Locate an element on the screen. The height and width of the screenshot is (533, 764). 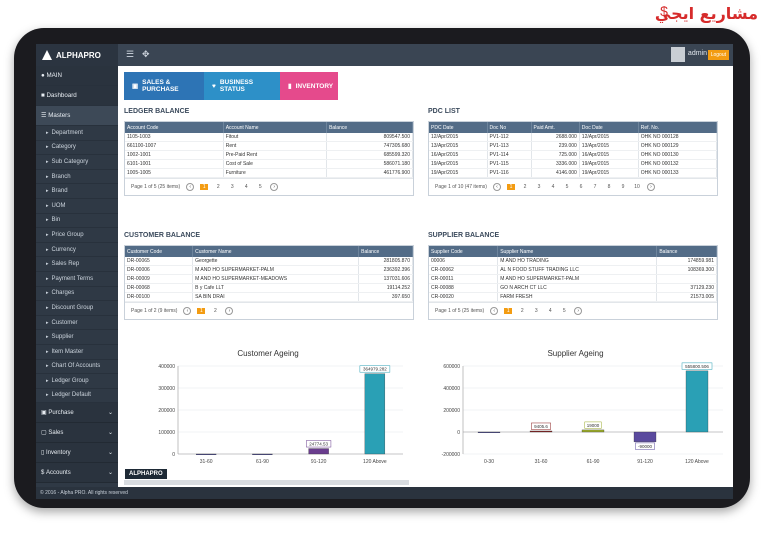
page-number: 6 is located at coordinates (581, 187).